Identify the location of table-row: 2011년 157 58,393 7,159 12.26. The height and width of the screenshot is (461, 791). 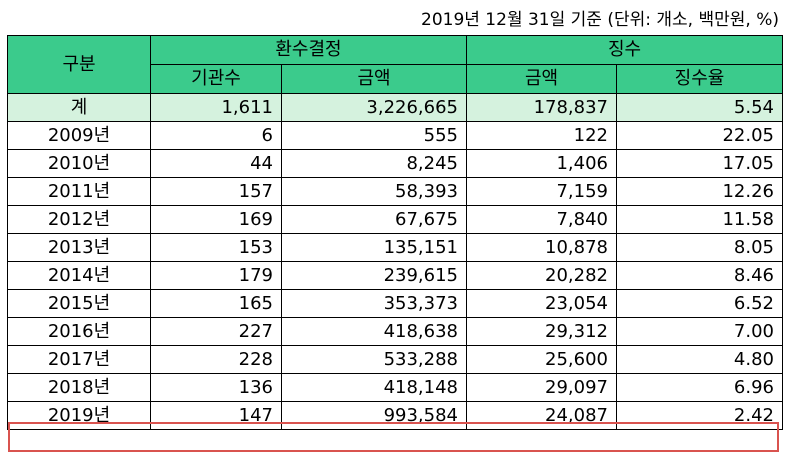
(395, 191).